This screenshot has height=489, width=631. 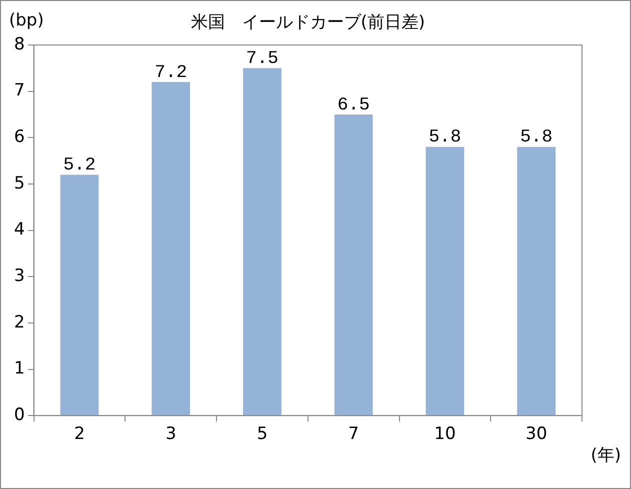 What do you see at coordinates (19, 183) in the screenshot?
I see `y-tick-label: 5` at bounding box center [19, 183].